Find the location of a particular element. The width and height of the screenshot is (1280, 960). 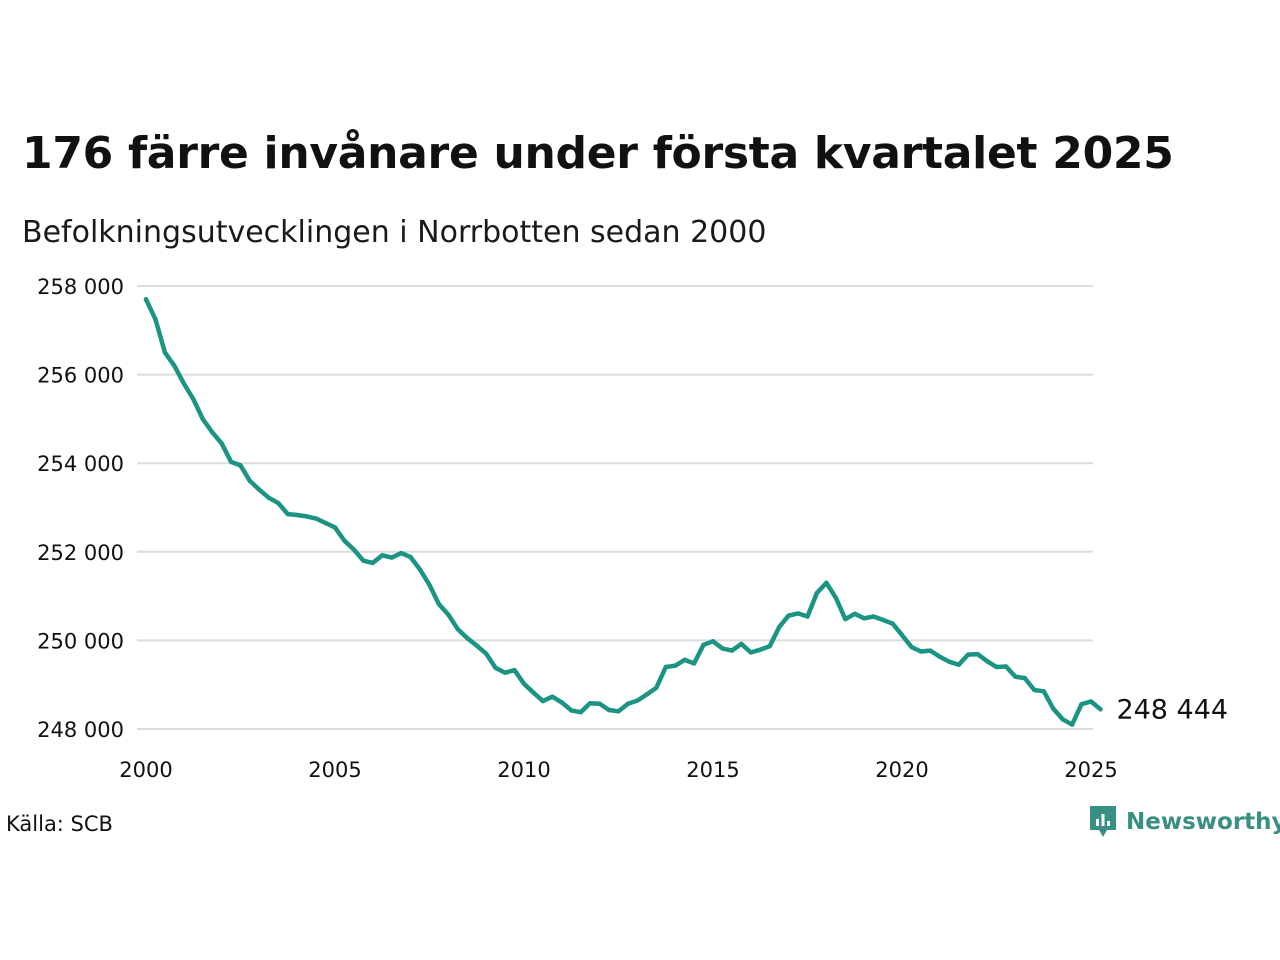

y-tick-label: 248 000 is located at coordinates (80, 730).